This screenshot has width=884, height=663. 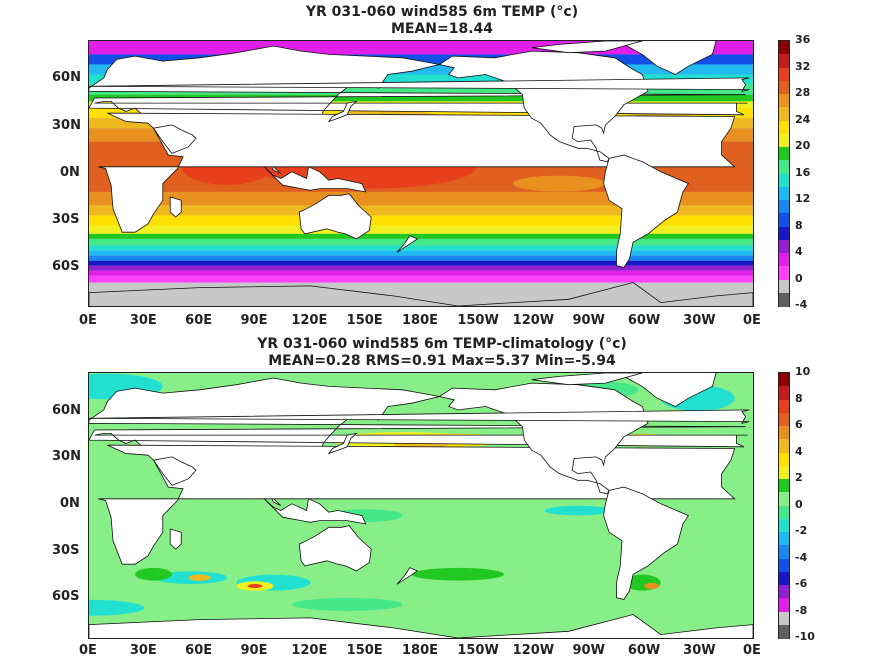 I want to click on lon-label-7: 150W, so click(x=478, y=320).